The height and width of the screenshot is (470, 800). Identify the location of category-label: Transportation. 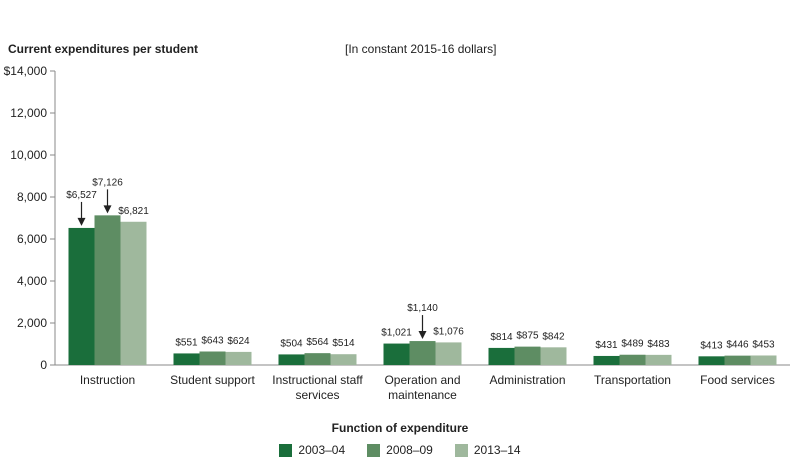
(632, 380).